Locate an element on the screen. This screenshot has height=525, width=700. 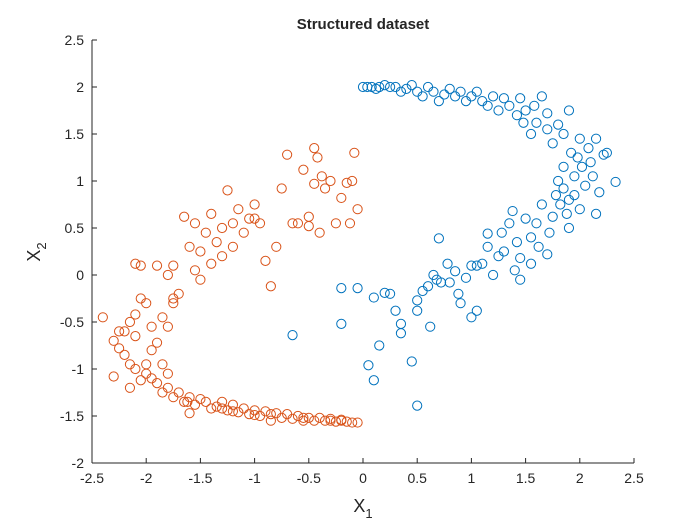
y-tick-label: 0 is located at coordinates (80, 275).